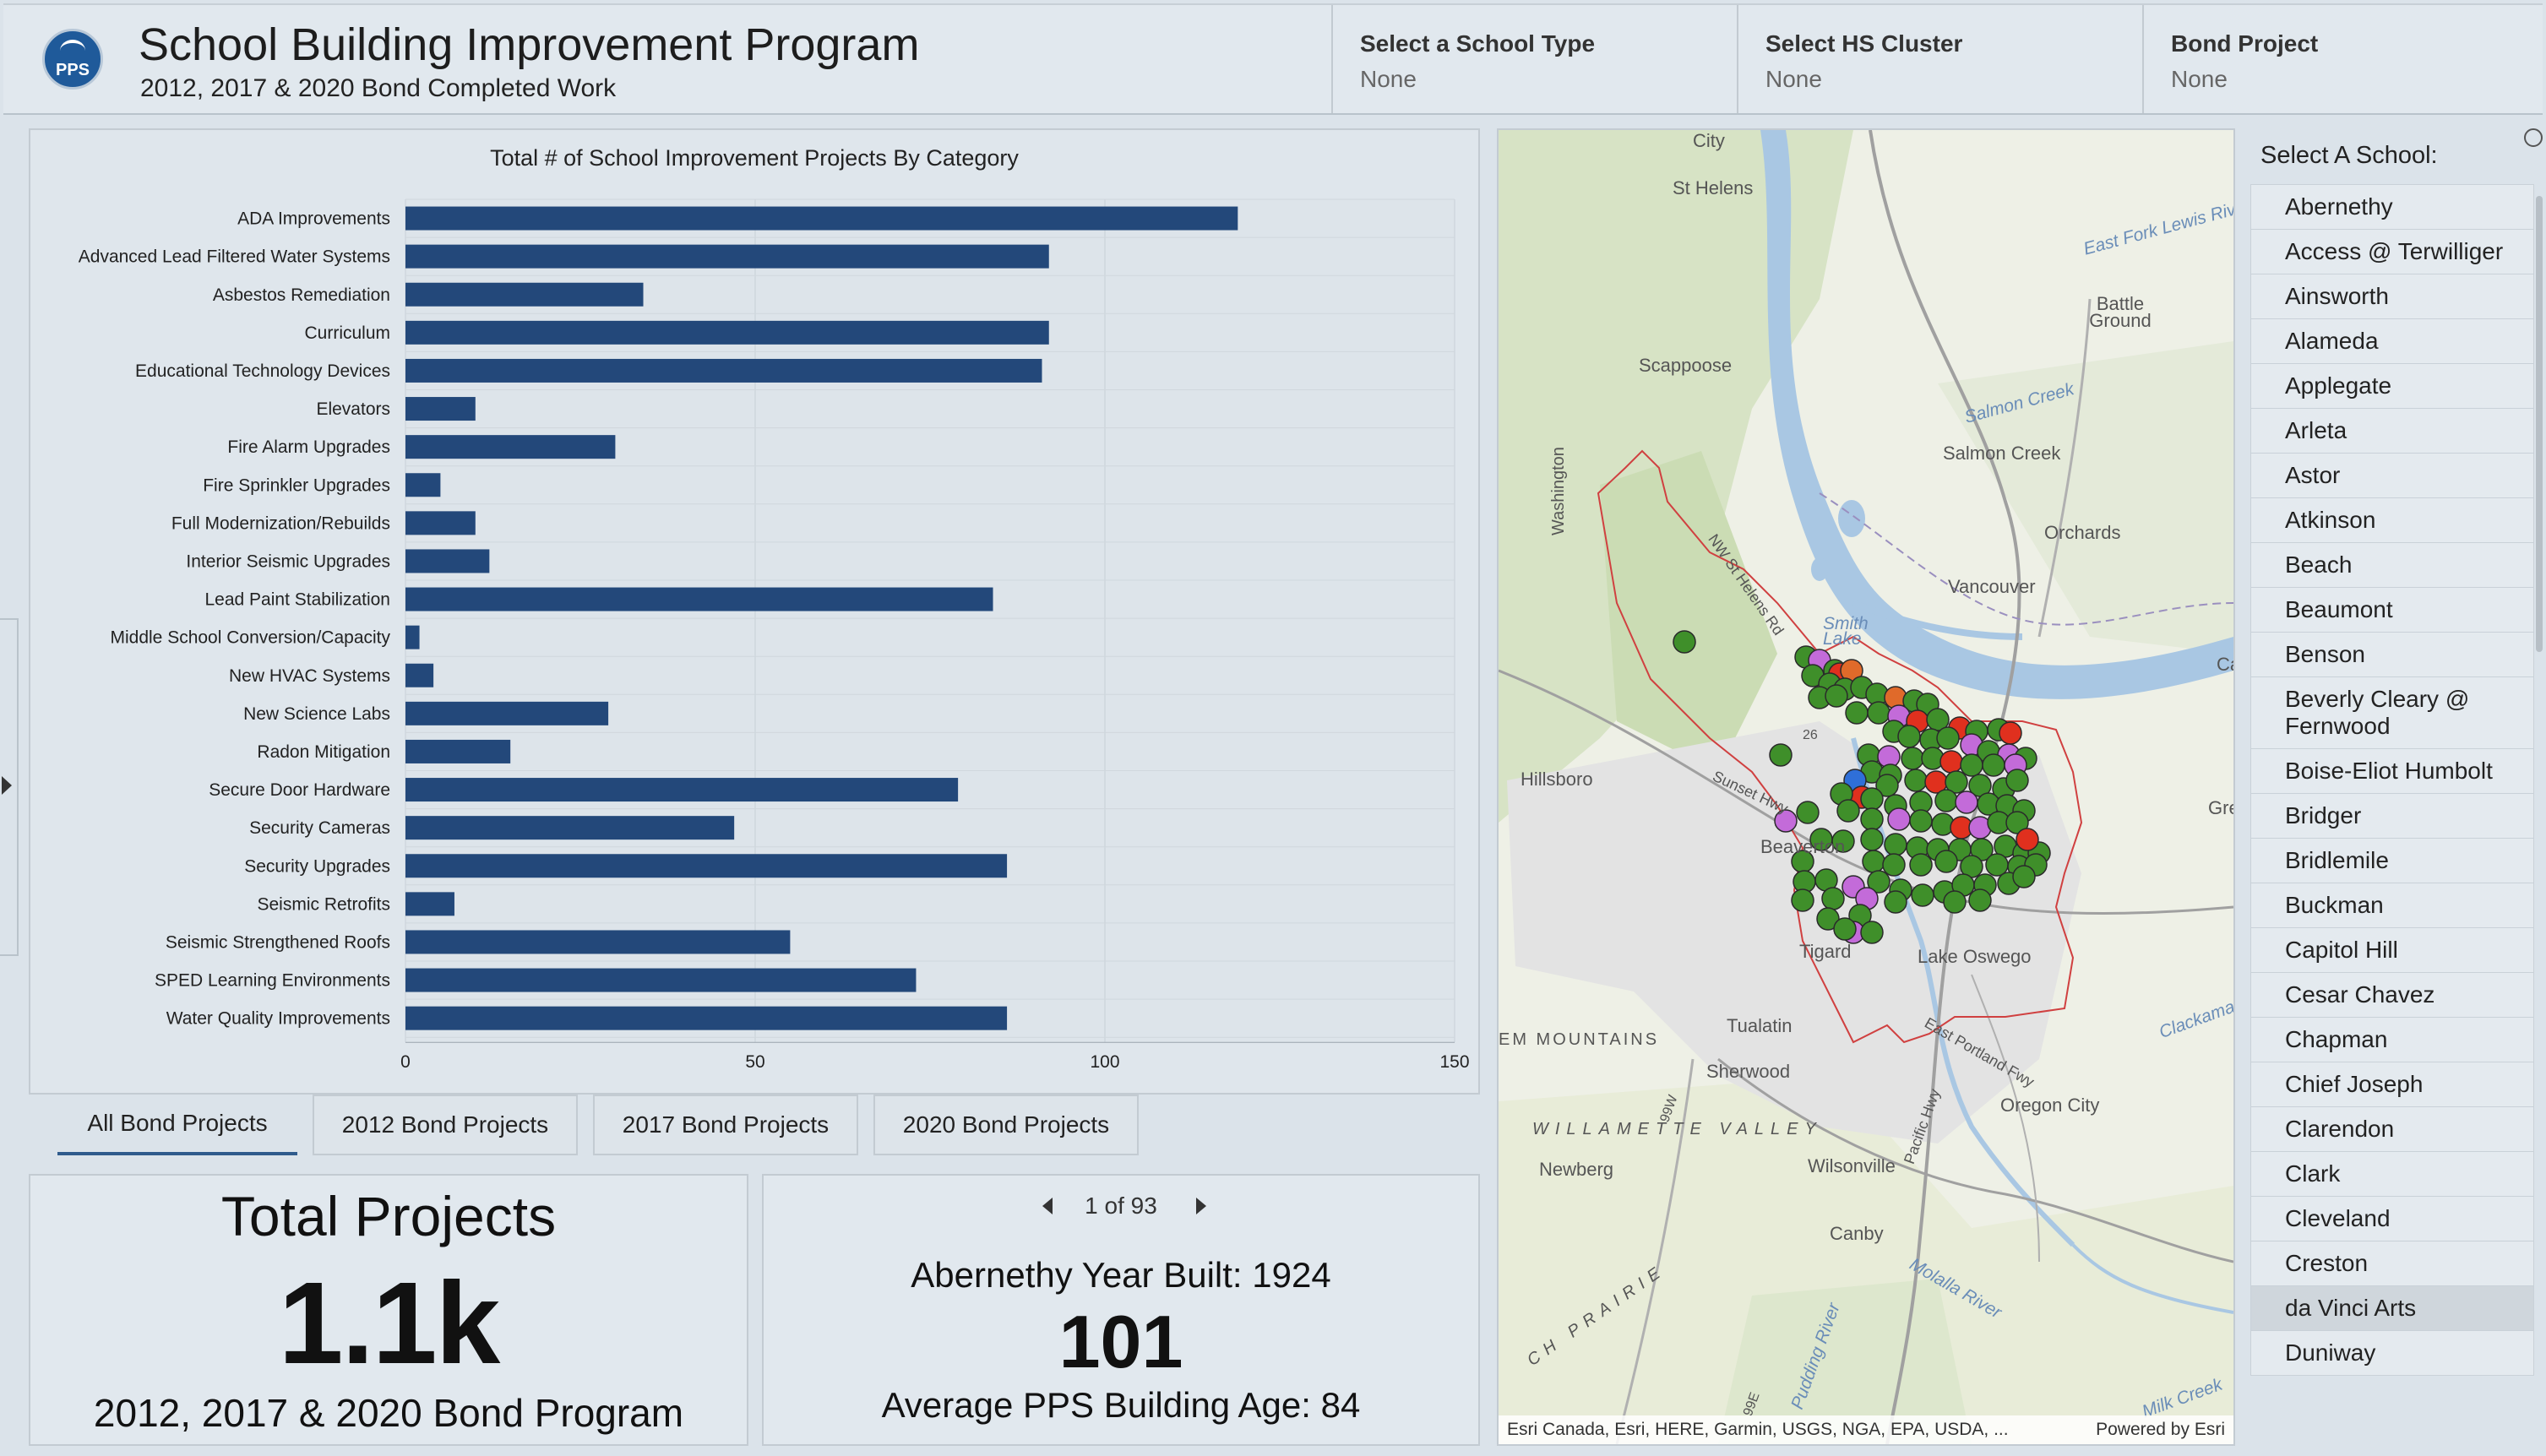 The width and height of the screenshot is (2546, 1456). What do you see at coordinates (445, 1125) in the screenshot?
I see `tab-2012-bond-projects: 2012 Bond Projects` at bounding box center [445, 1125].